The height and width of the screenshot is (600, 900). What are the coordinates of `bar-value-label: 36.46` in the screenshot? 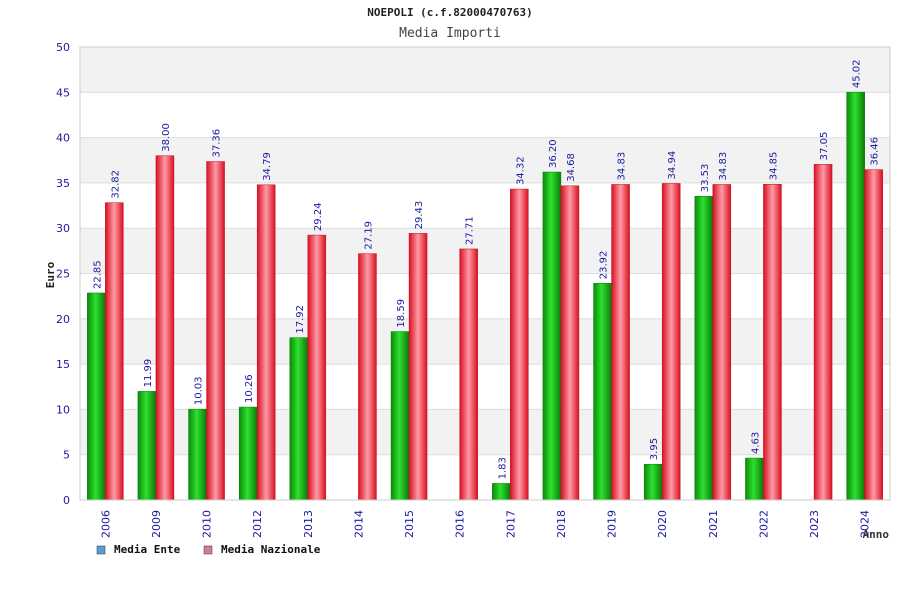 It's located at (875, 151).